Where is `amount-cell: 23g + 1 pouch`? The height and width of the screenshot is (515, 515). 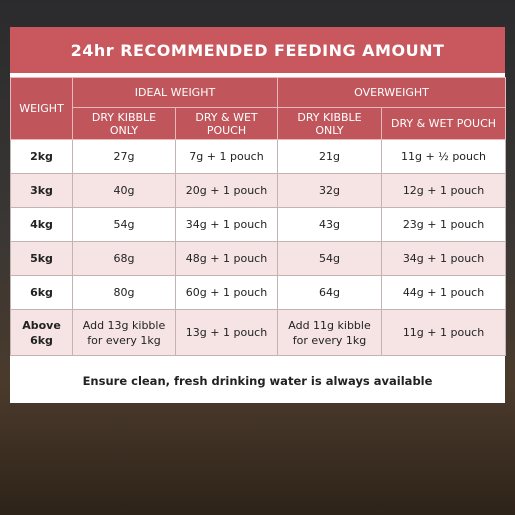
amount-cell: 23g + 1 pouch is located at coordinates (443, 224).